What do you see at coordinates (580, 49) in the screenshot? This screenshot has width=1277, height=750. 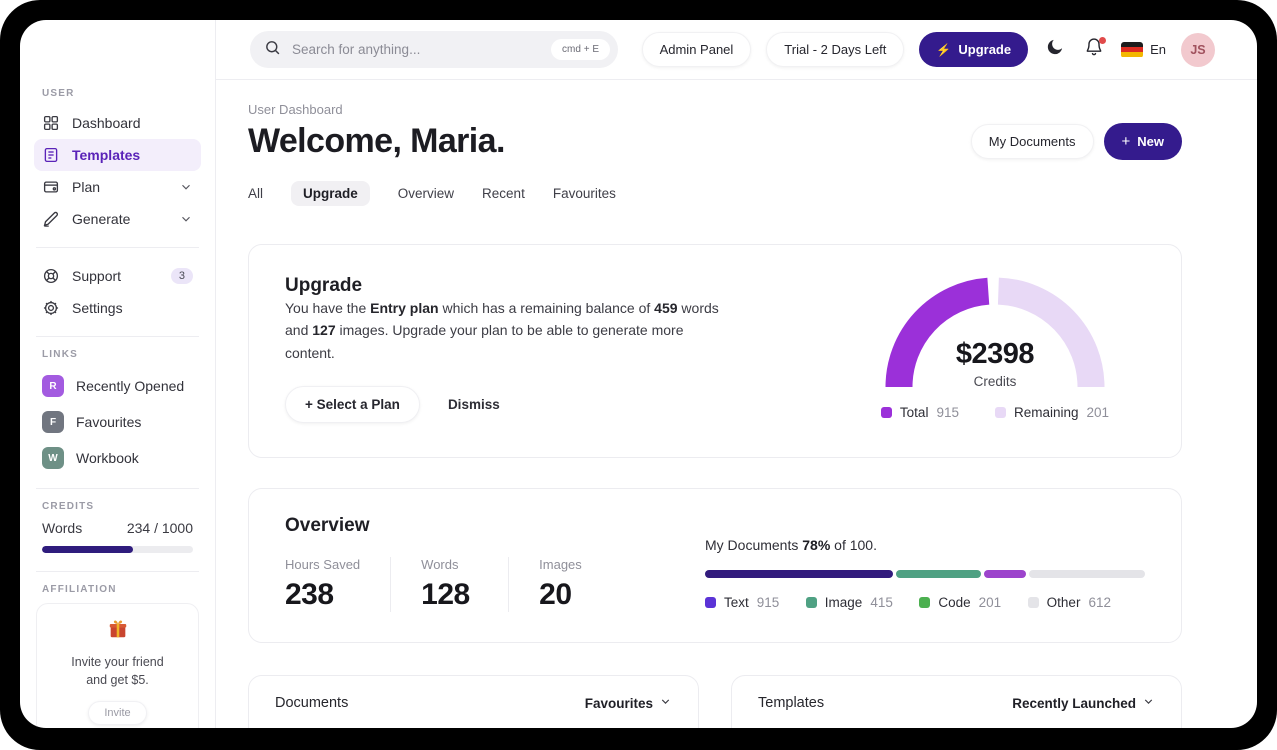 I see `search-shortcut-badge: cmd + E` at bounding box center [580, 49].